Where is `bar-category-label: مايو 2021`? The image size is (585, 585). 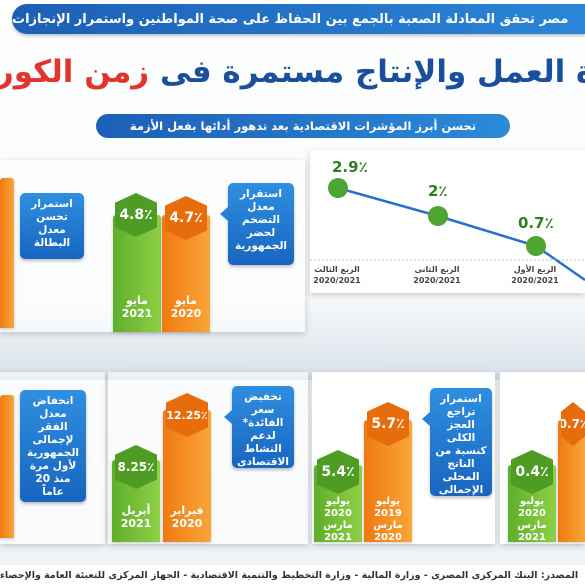 bar-category-label: مايو 2021 is located at coordinates (137, 307).